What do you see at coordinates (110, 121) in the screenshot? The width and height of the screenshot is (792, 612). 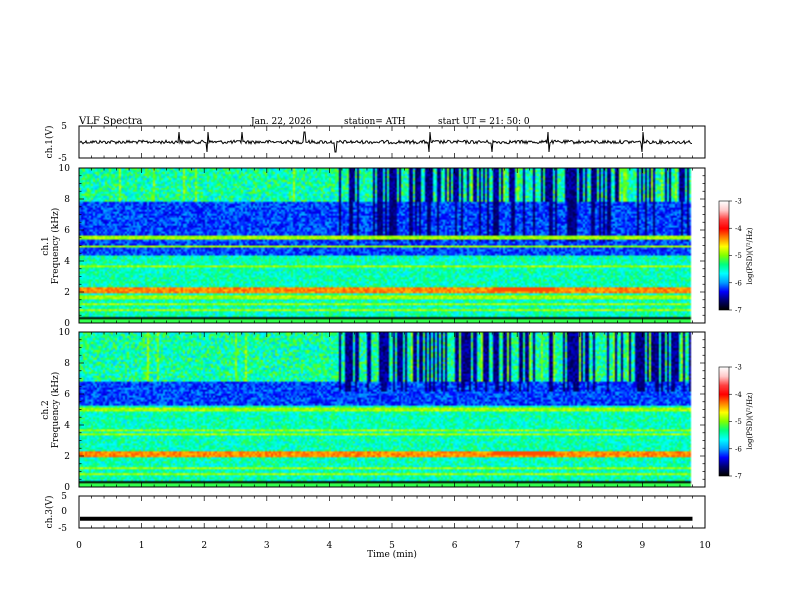 I see `figure-title: VLF Spectra` at bounding box center [110, 121].